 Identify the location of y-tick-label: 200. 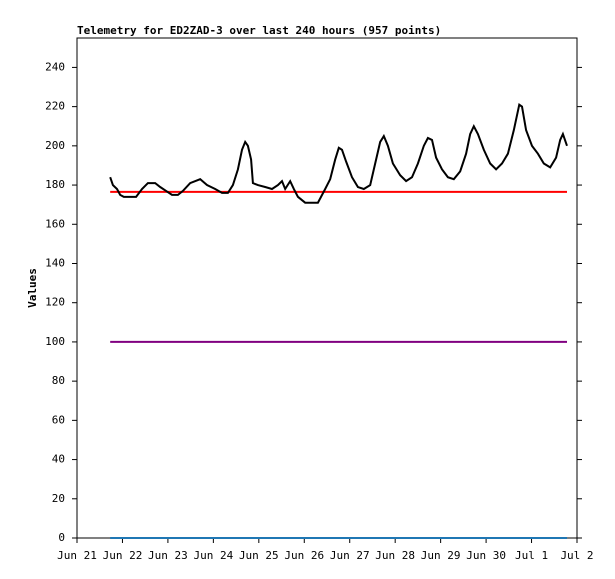
(55, 145).